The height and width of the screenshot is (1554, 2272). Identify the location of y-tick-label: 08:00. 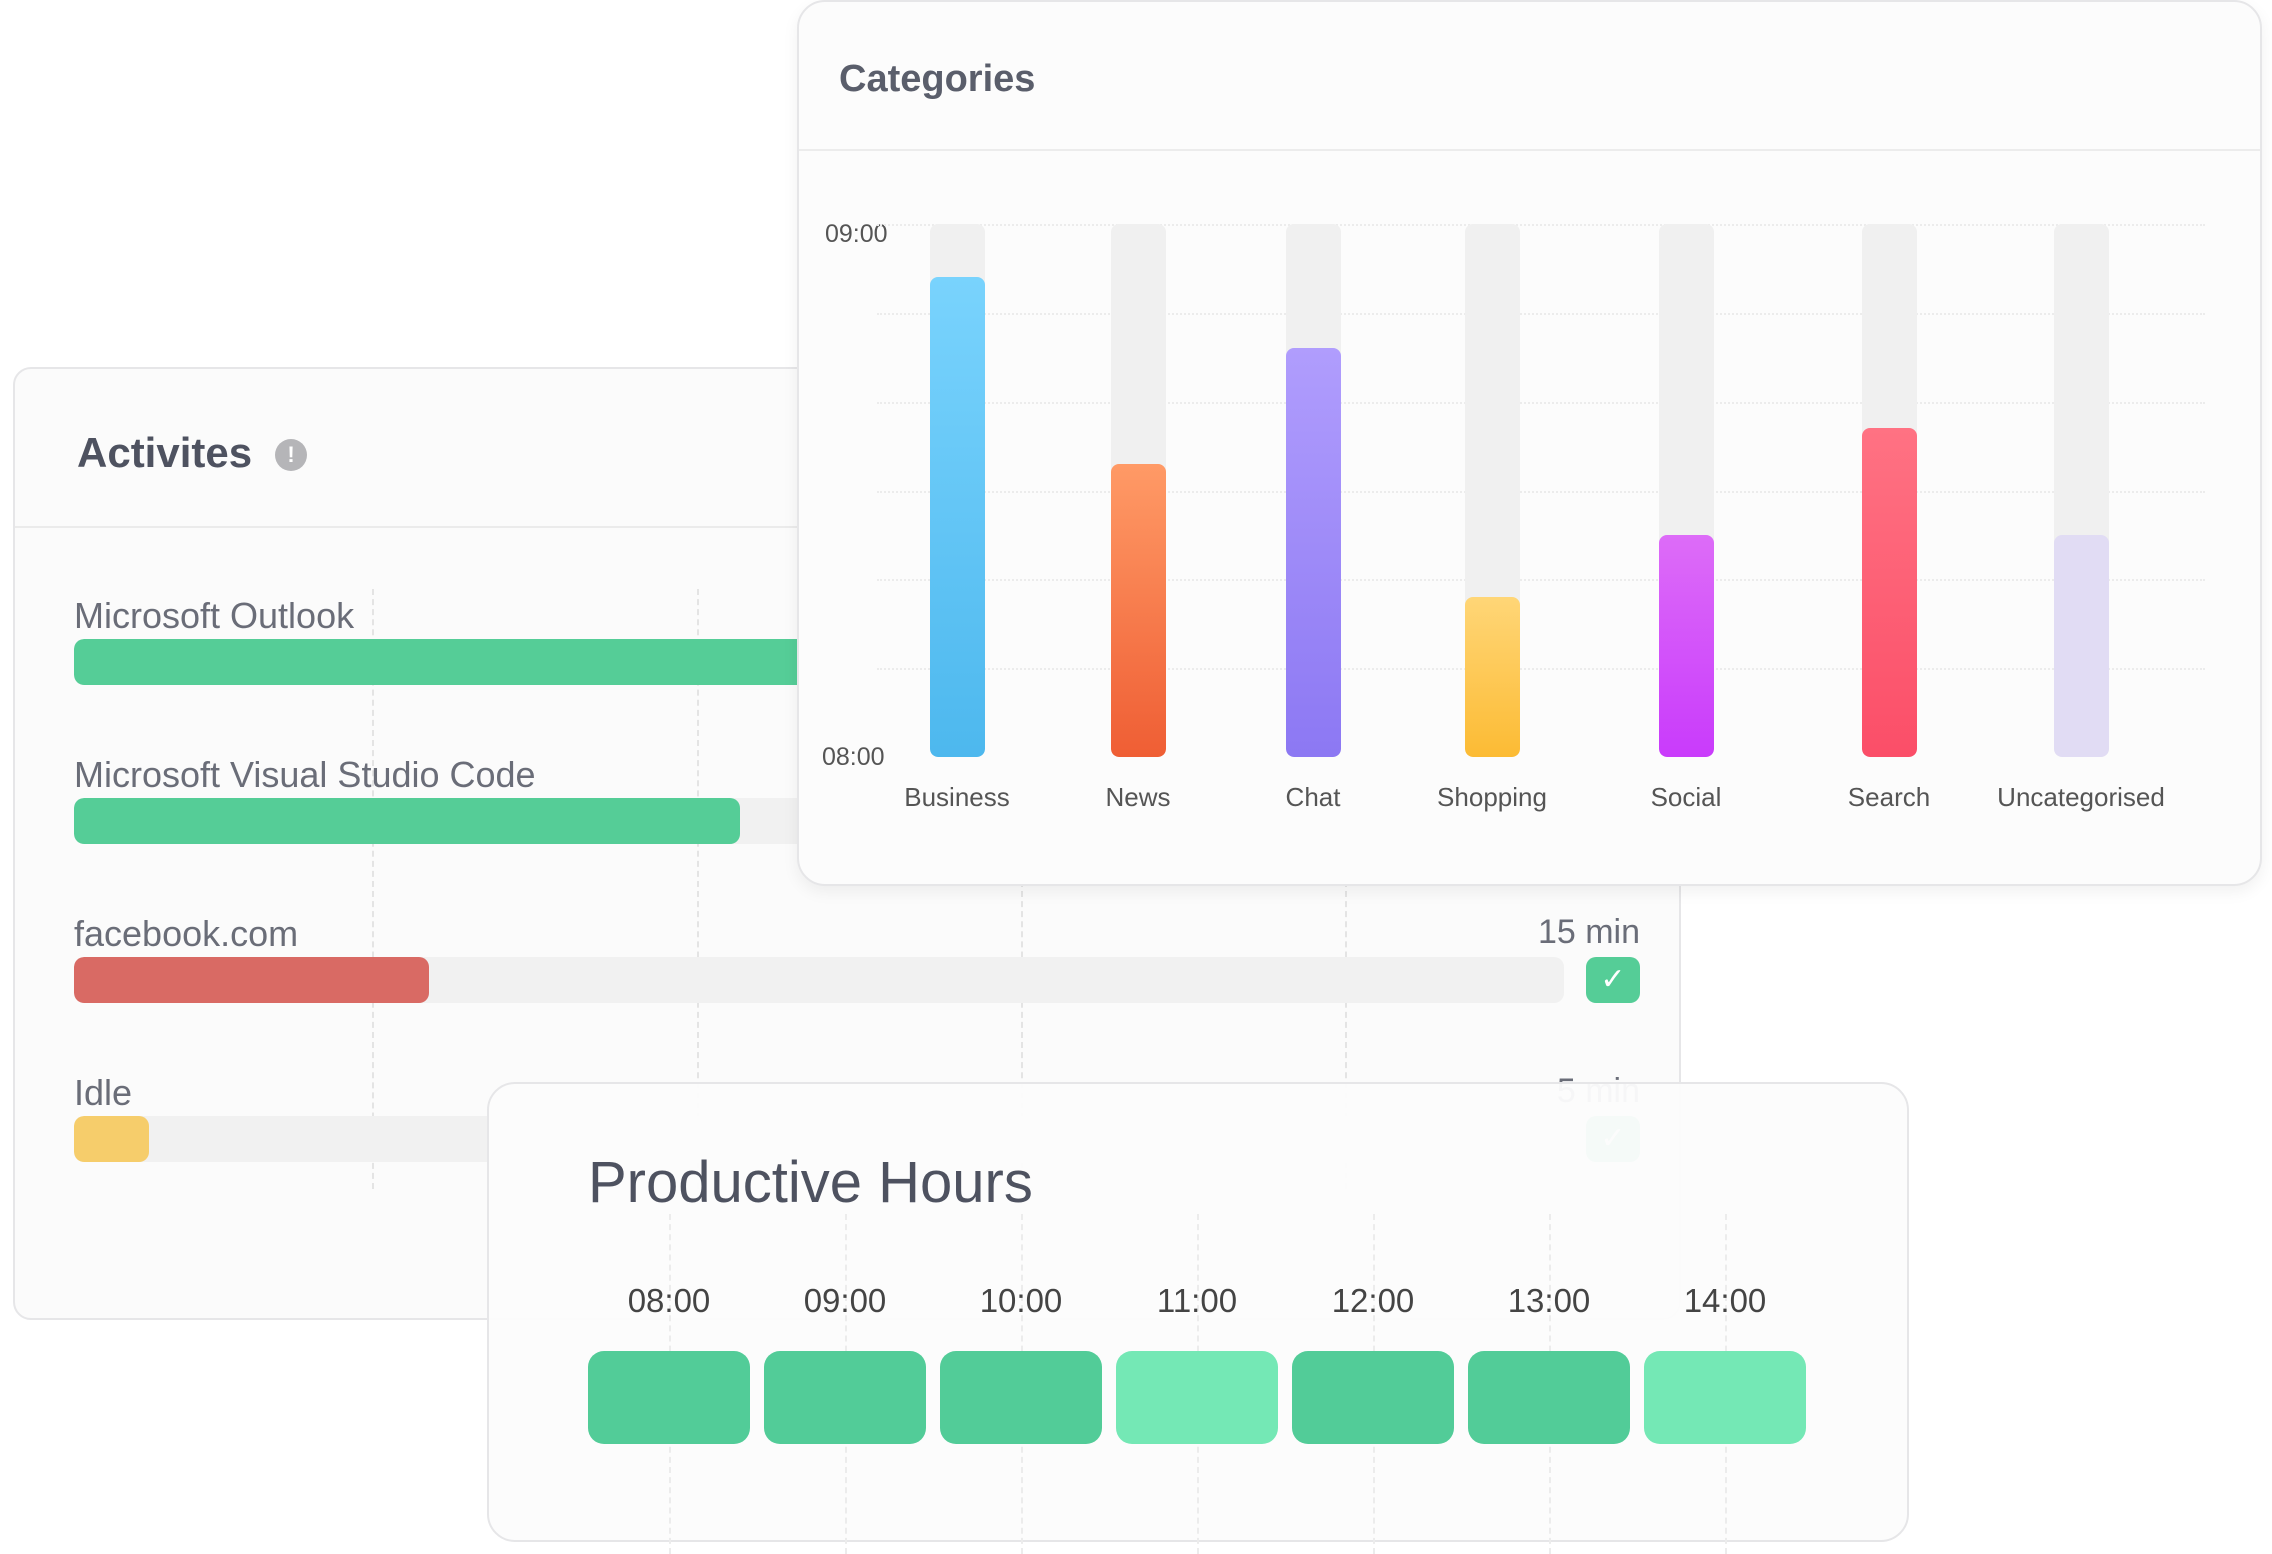
(853, 757).